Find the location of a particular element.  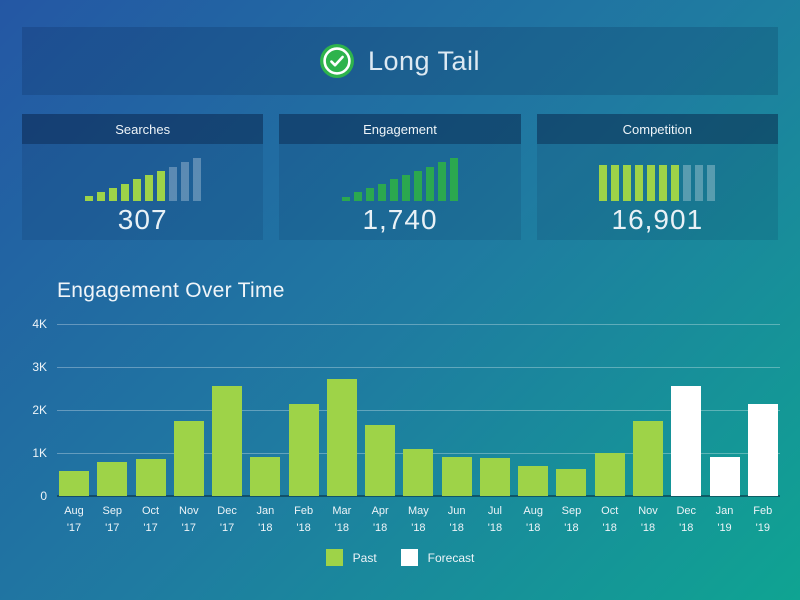

x-axis-label: Dec '17 is located at coordinates (227, 519).